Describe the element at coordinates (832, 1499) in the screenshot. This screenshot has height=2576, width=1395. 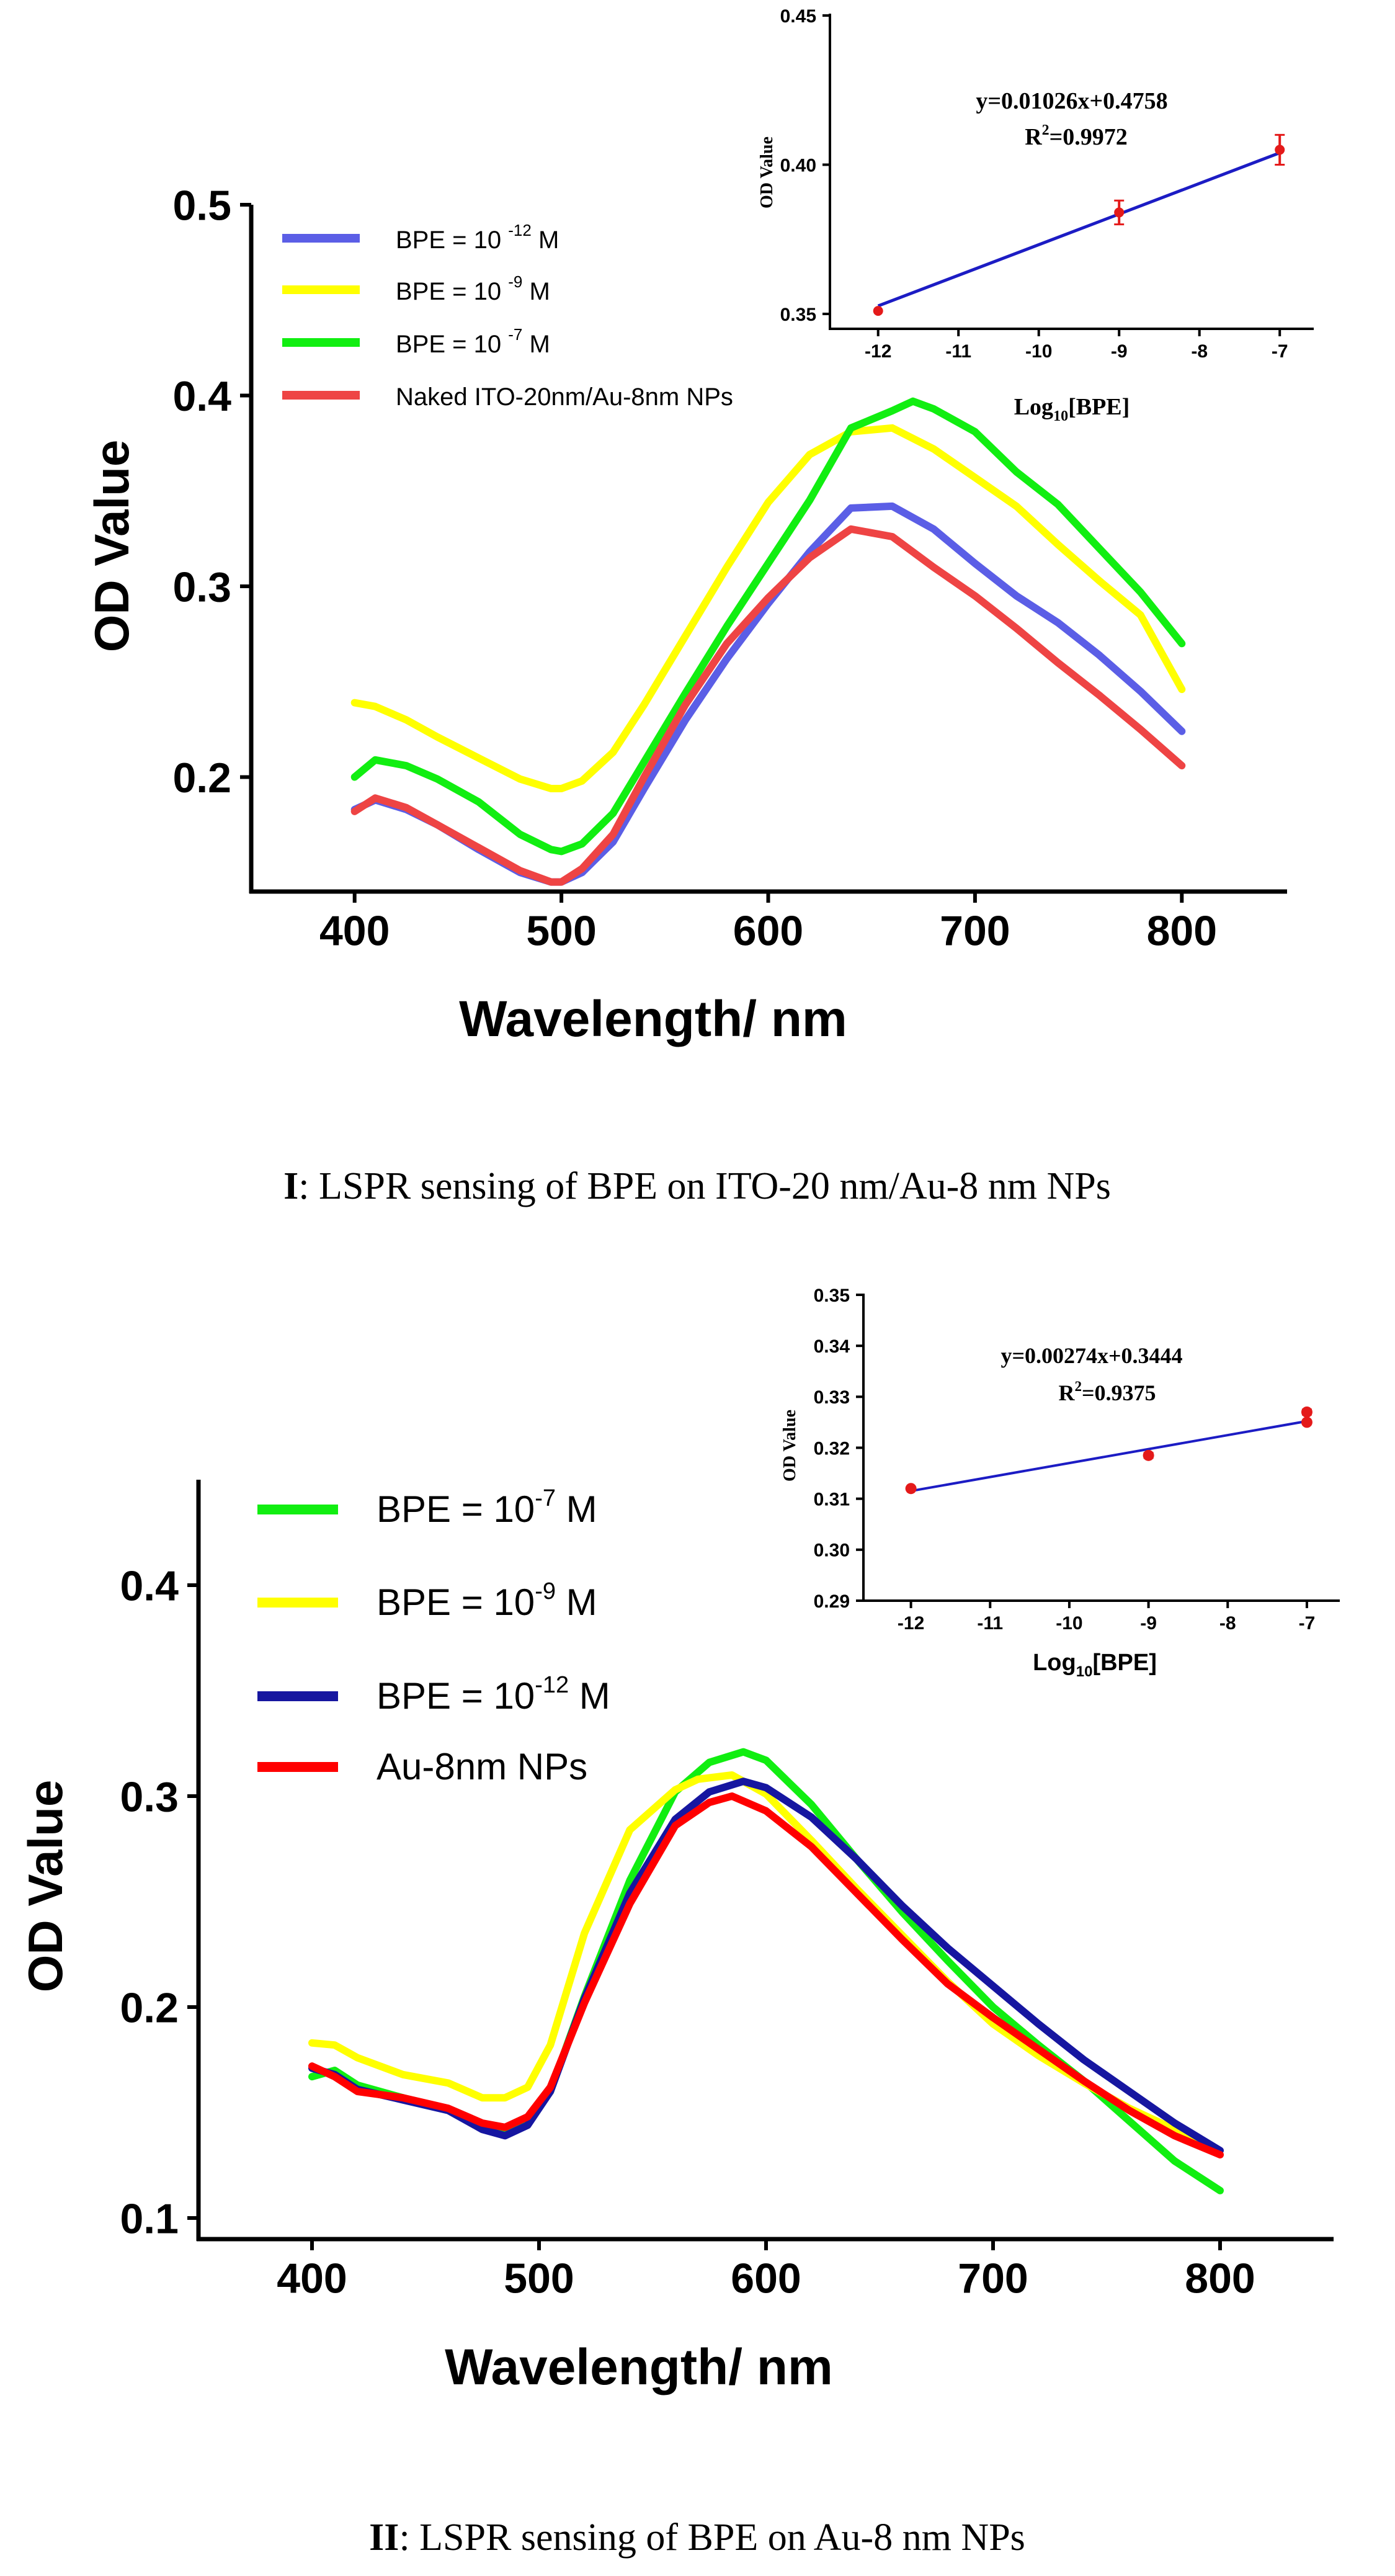
I see `panel2-inset-y-tick-label: 0.31` at that location.